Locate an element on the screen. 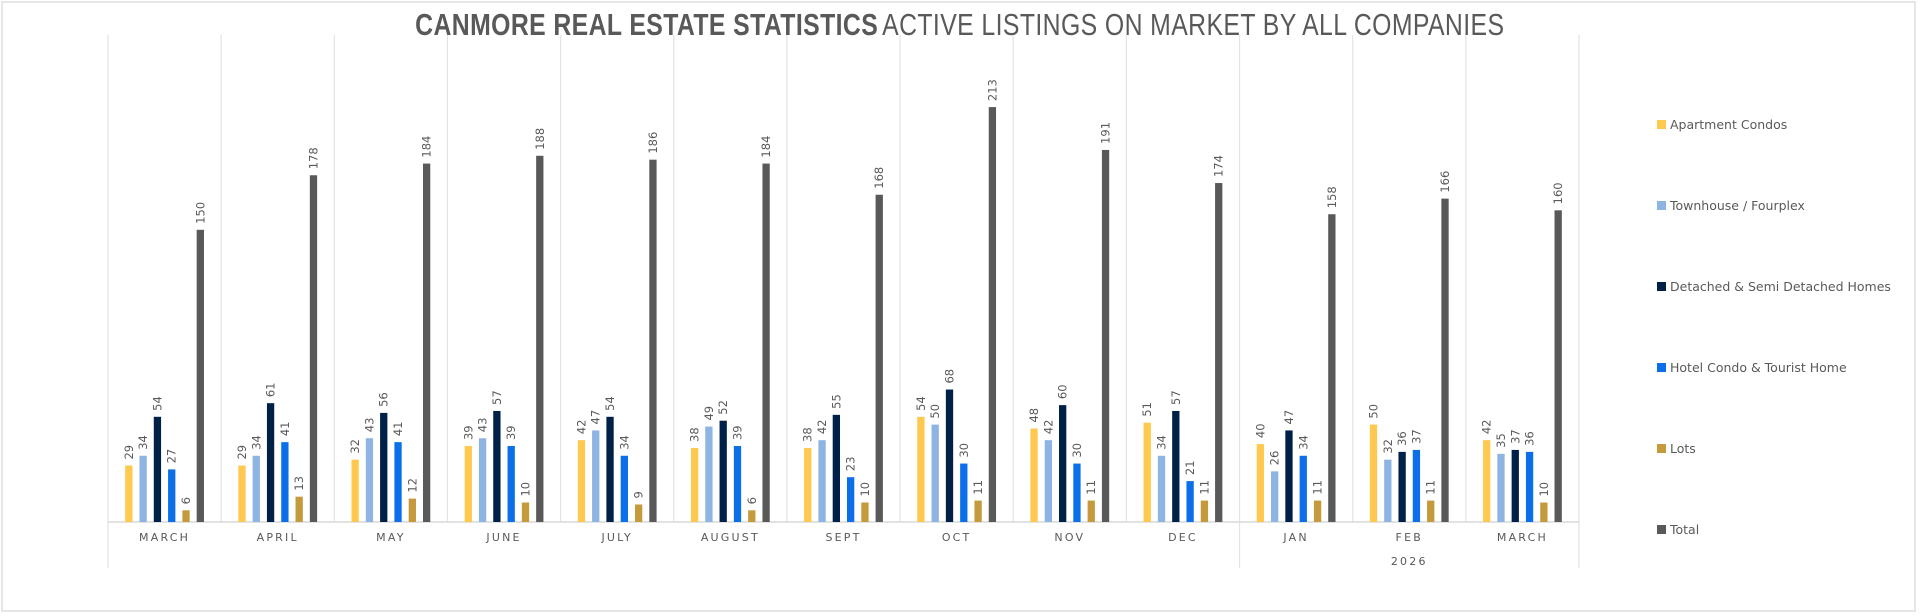 Image resolution: width=1920 pixels, height=616 pixels. legend-item: Lots is located at coordinates (1676, 448).